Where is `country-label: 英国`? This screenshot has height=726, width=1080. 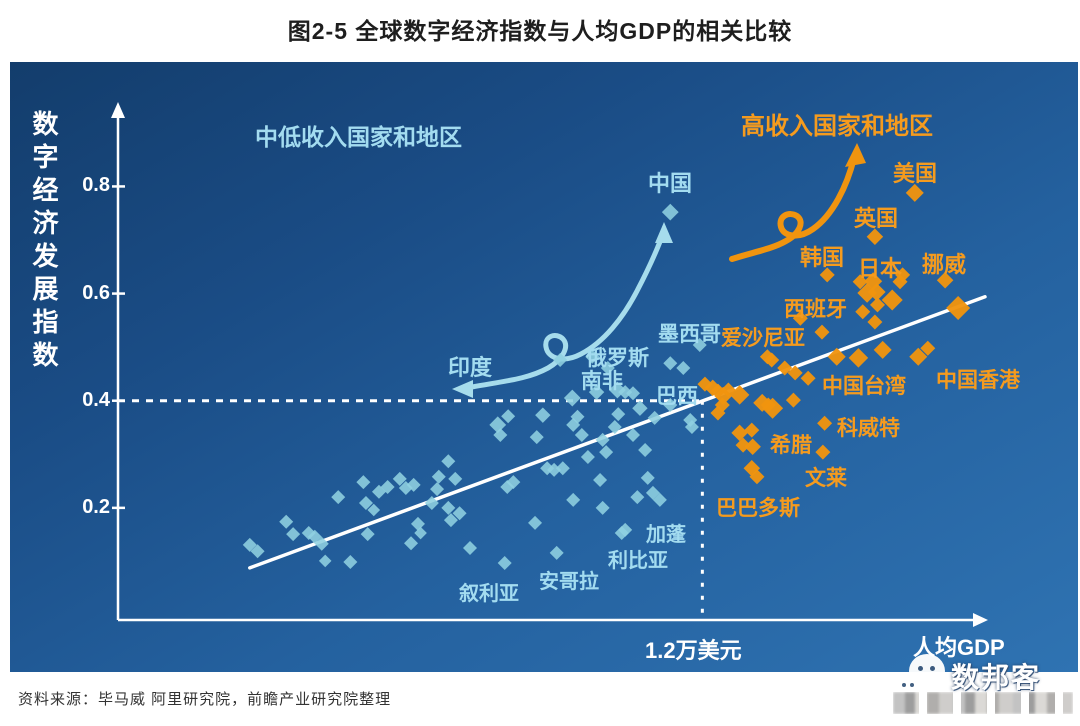
country-label: 英国 is located at coordinates (876, 218).